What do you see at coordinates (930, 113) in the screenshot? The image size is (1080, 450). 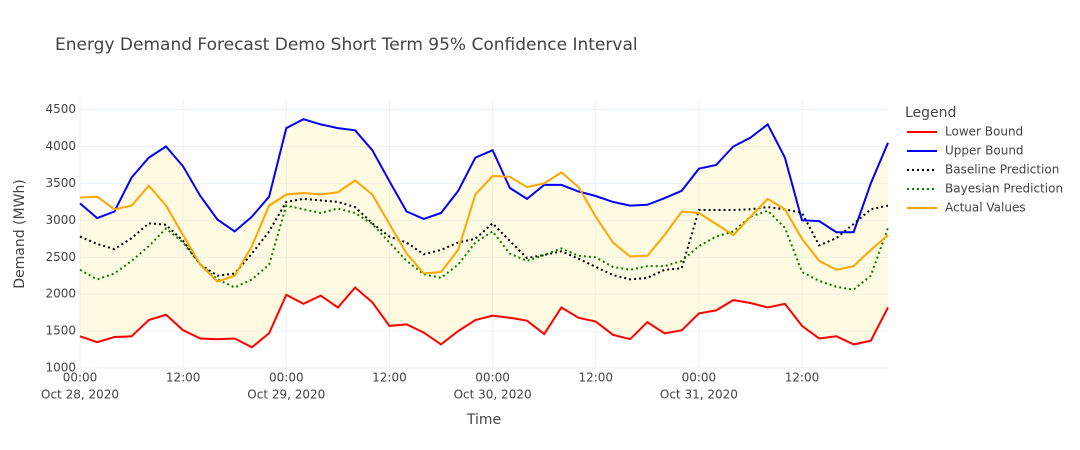 I see `legend-title: Legend` at bounding box center [930, 113].